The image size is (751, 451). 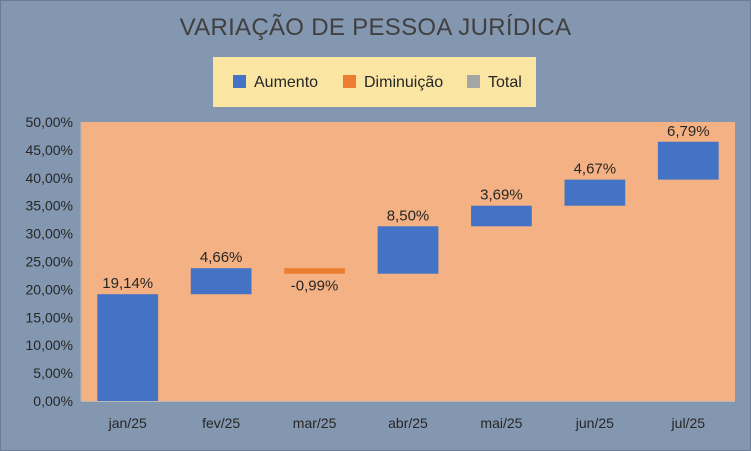 What do you see at coordinates (314, 271) in the screenshot?
I see `bar-decrease` at bounding box center [314, 271].